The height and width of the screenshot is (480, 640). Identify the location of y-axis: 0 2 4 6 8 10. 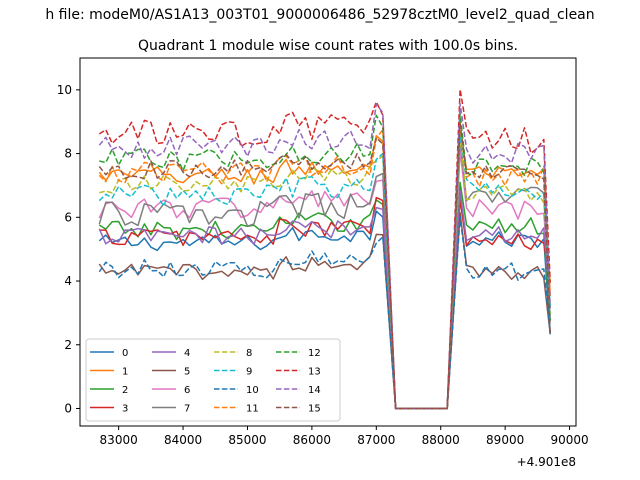
(68, 249).